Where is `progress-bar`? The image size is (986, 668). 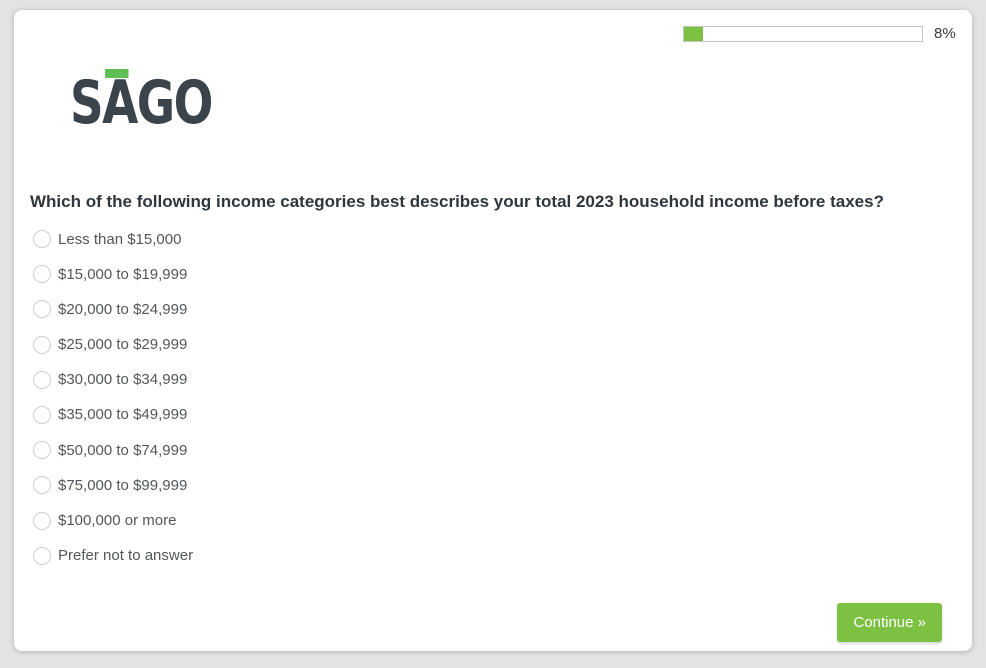 progress-bar is located at coordinates (803, 33).